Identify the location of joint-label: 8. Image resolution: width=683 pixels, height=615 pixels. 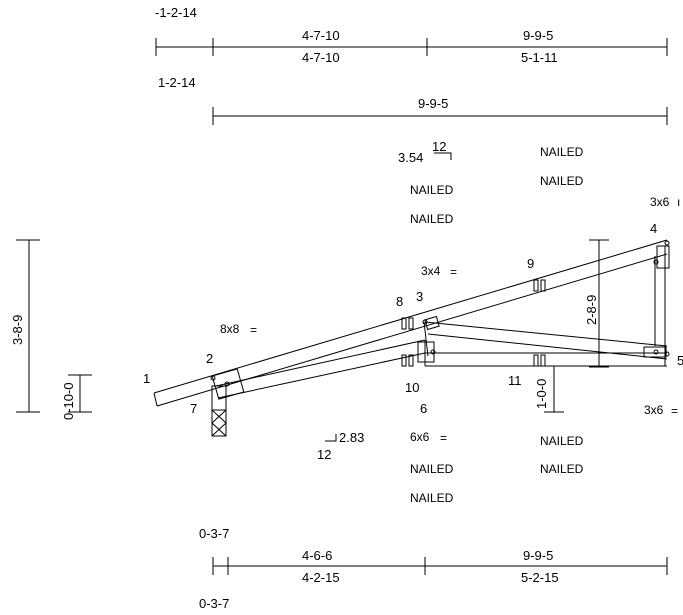
(399, 301).